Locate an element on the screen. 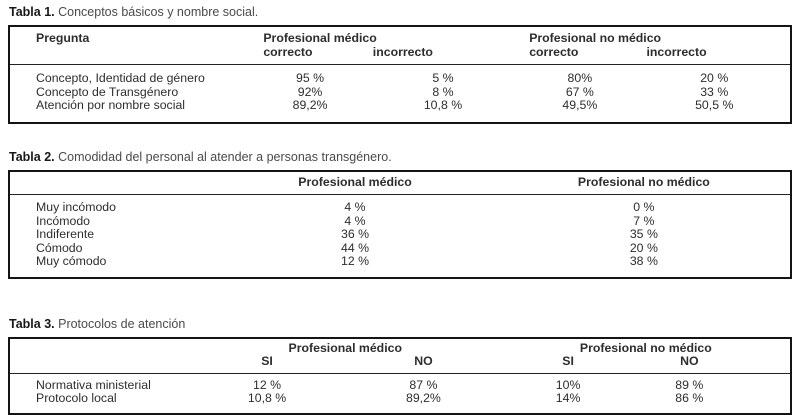 This screenshot has height=415, width=800. cell-value: 35 % is located at coordinates (643, 234).